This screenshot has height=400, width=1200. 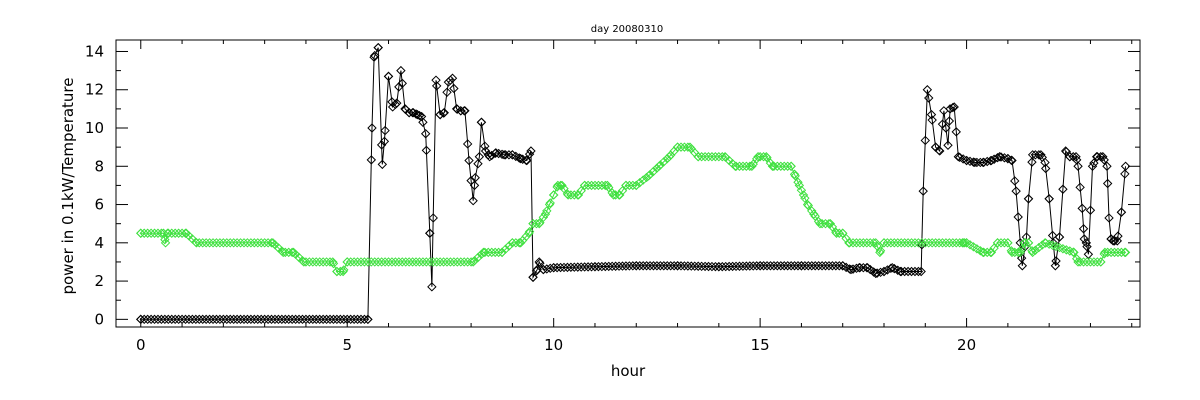 What do you see at coordinates (99, 166) in the screenshot?
I see `y-tick-label-4: 8` at bounding box center [99, 166].